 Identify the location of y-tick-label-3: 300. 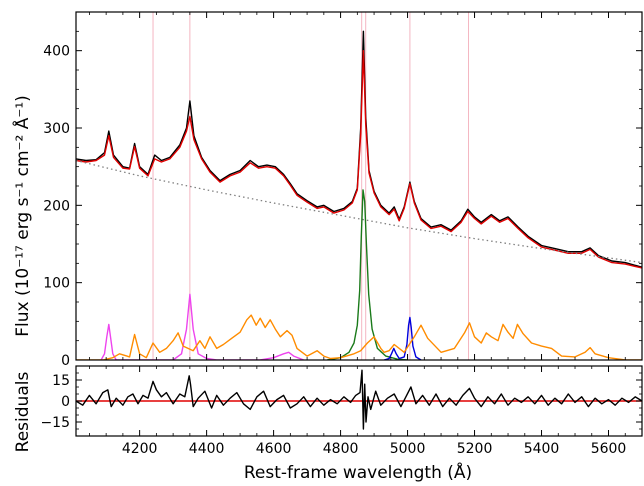
(56, 129).